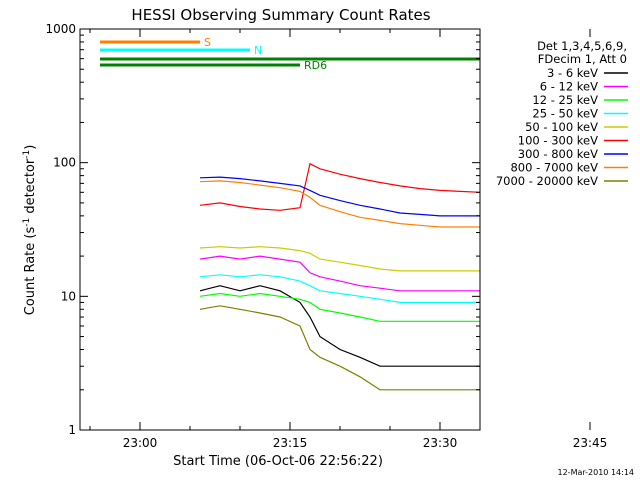 Image resolution: width=640 pixels, height=480 pixels. Describe the element at coordinates (64, 163) in the screenshot. I see `y-tick-label: 100` at that location.